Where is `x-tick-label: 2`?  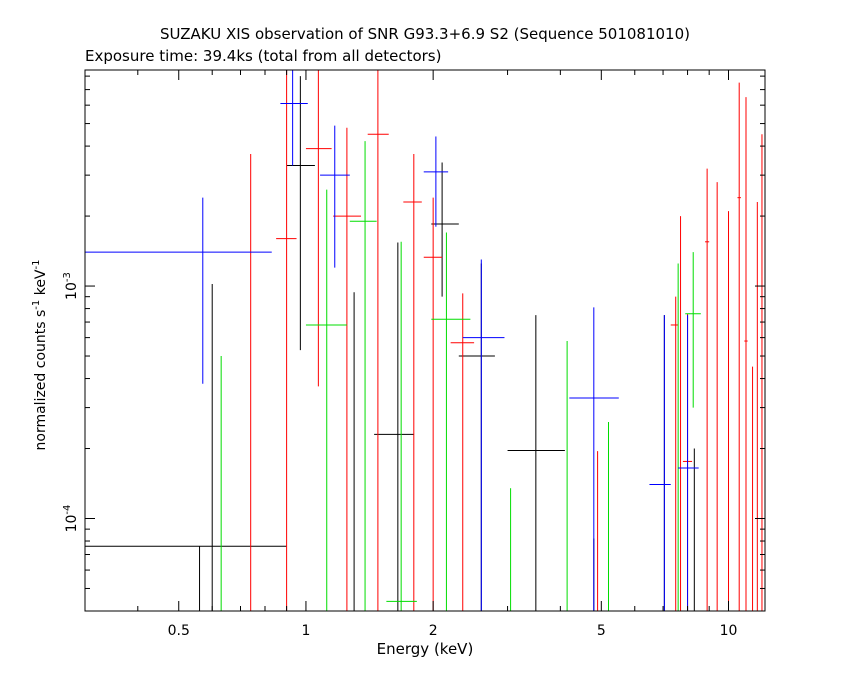
x-tick-label: 2 is located at coordinates (433, 631).